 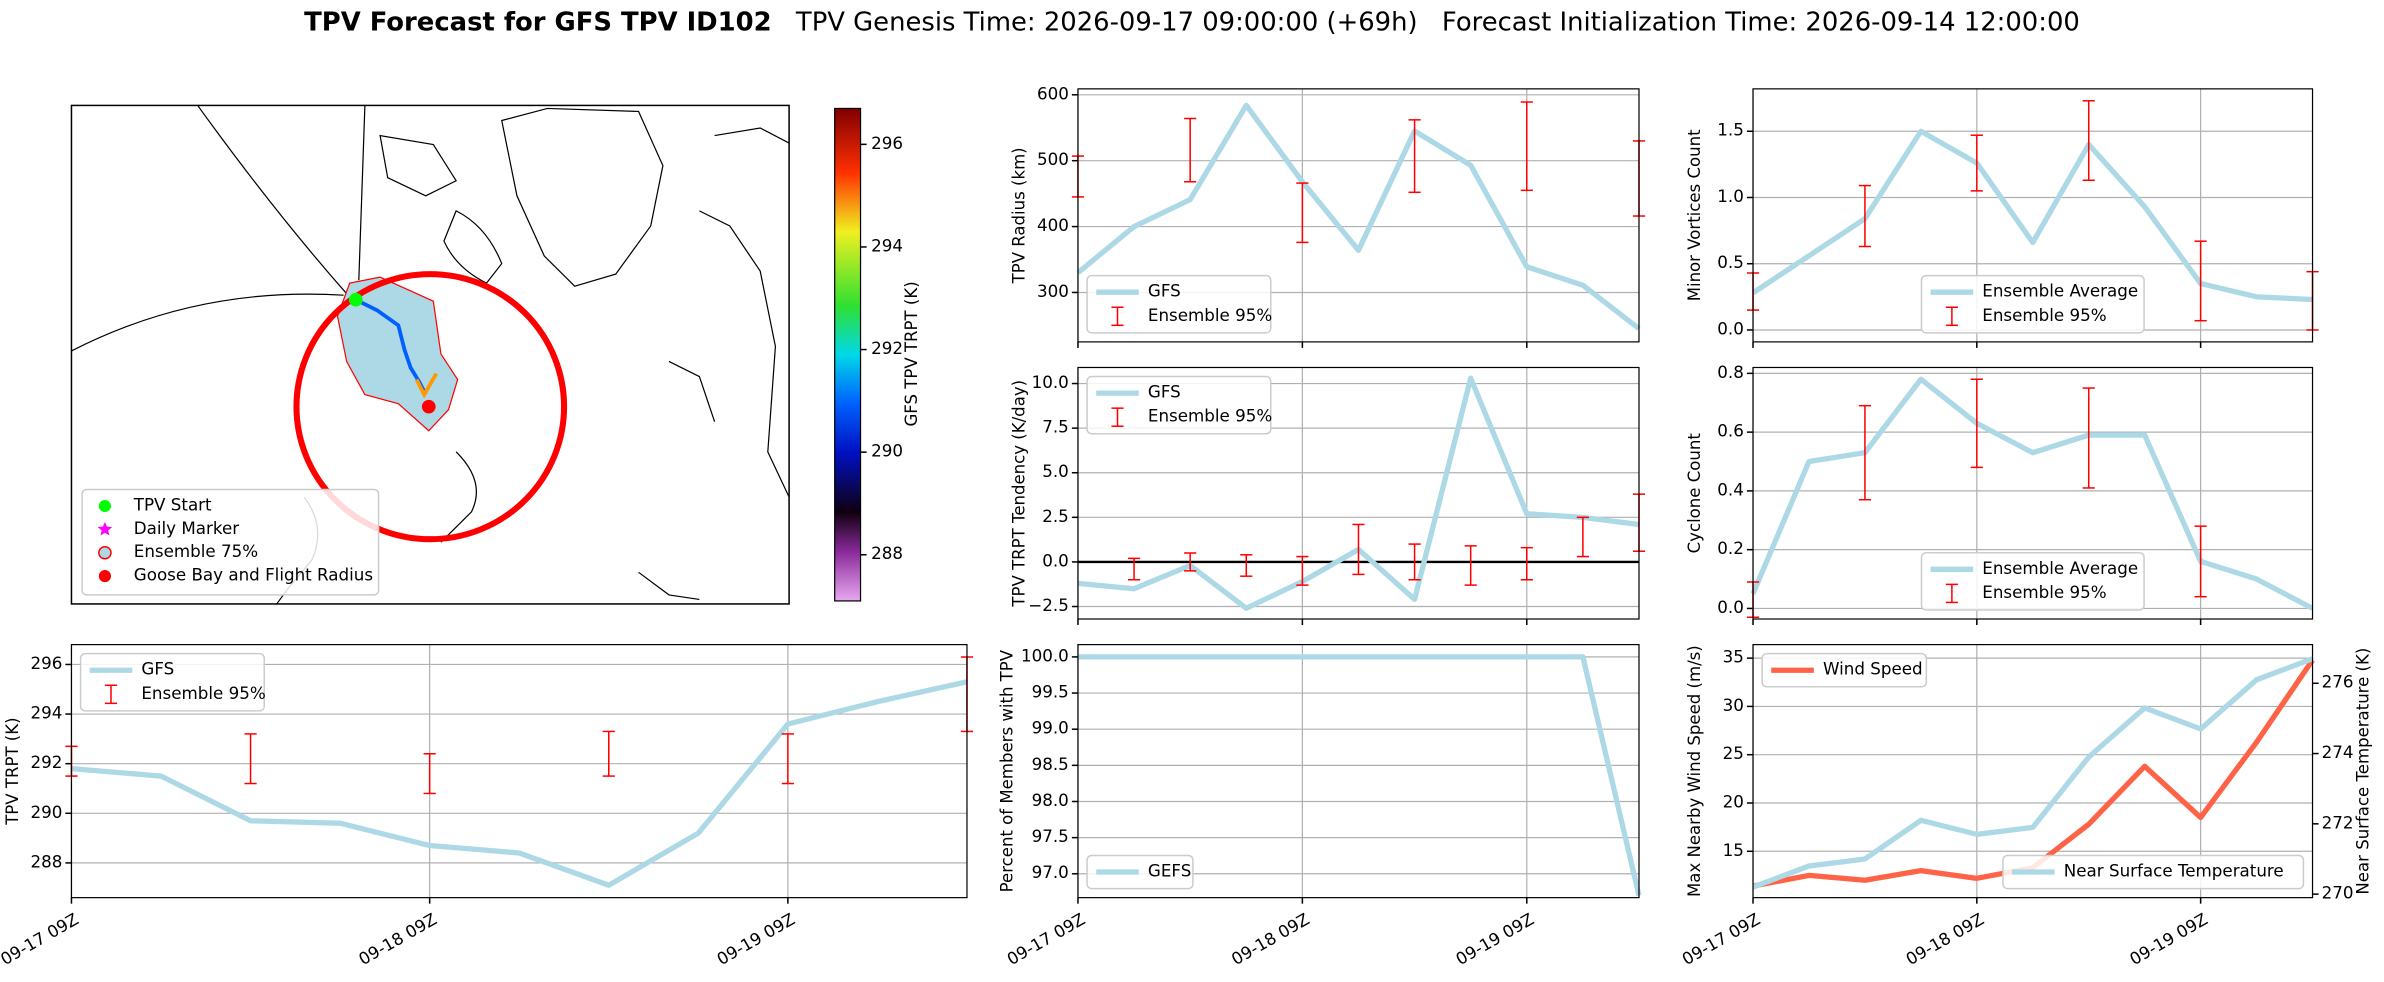 What do you see at coordinates (355, 299) in the screenshot?
I see `tpv-start` at bounding box center [355, 299].